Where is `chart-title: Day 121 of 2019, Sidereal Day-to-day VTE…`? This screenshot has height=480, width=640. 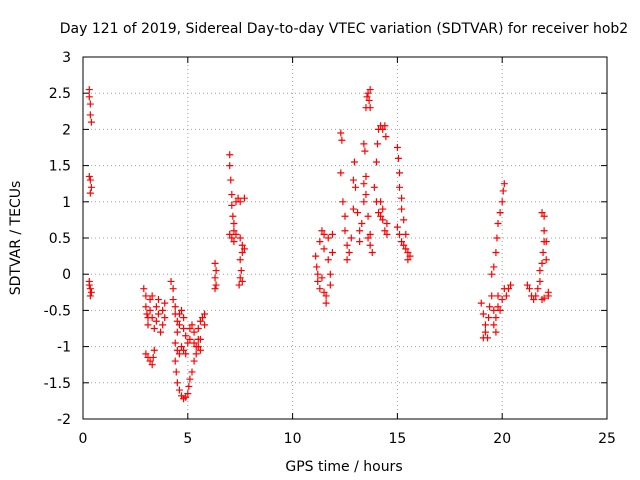
chart-title: Day 121 of 2019, Sidereal Day-to-day VTE… is located at coordinates (344, 29).